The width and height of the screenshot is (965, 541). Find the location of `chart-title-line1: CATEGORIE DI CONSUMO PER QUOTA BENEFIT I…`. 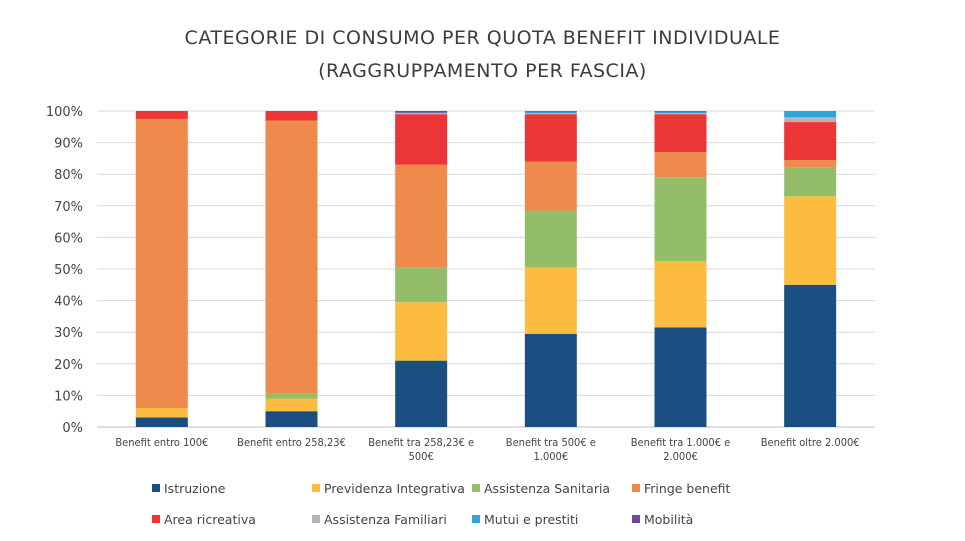

chart-title-line1: CATEGORIE DI CONSUMO PER QUOTA BENEFIT I… is located at coordinates (482, 38).